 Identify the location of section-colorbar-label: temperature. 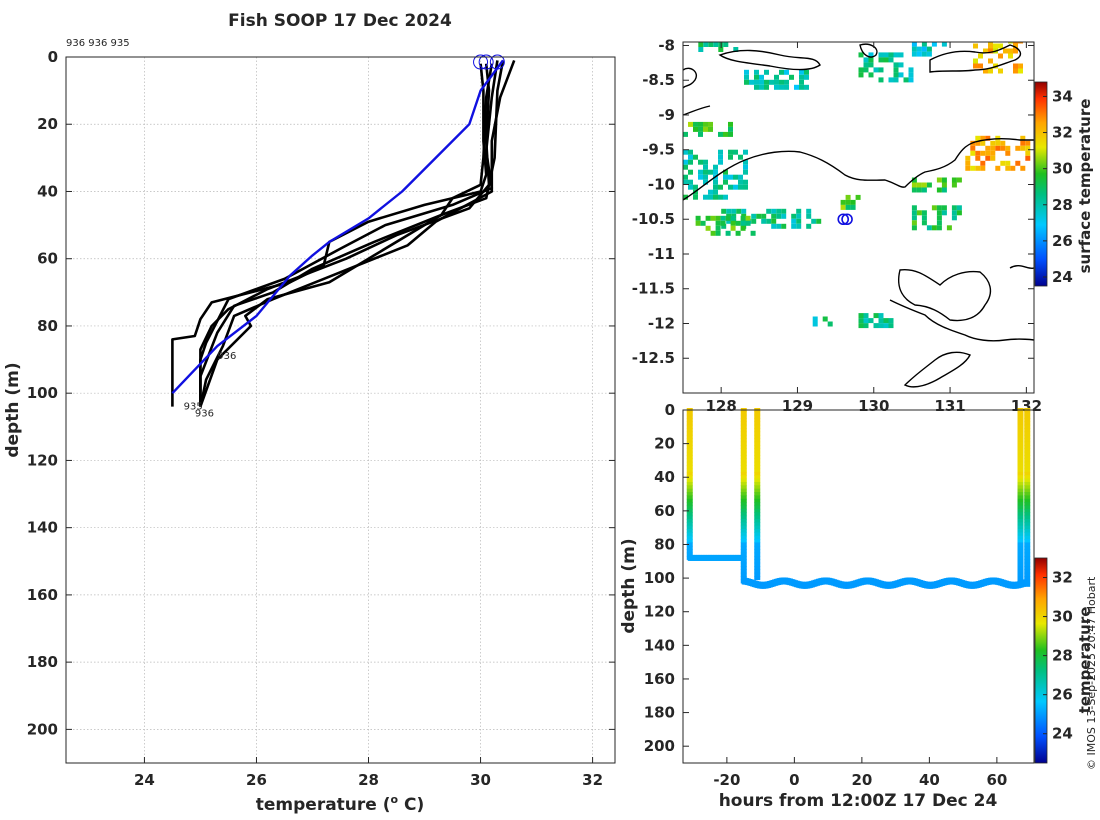
(1085, 660).